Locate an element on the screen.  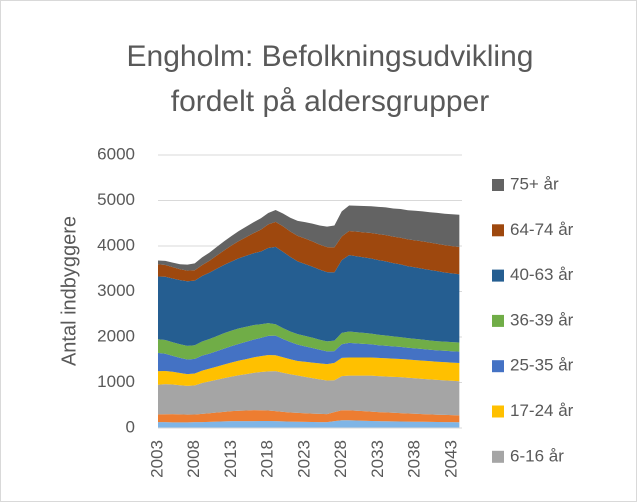
legend-label: 36-39 år is located at coordinates (542, 319).